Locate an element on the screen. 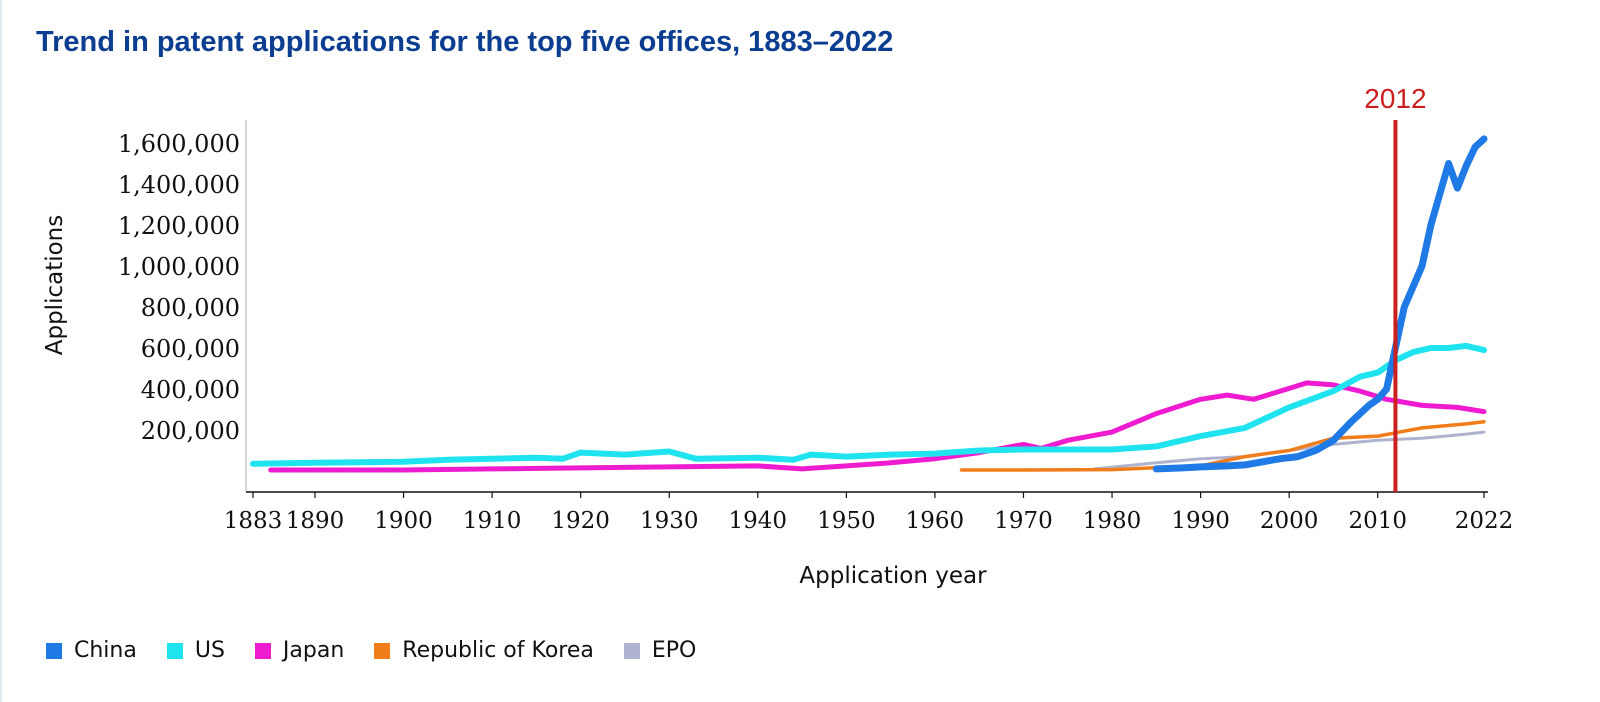 This screenshot has width=1600, height=702. x-tick-label: 1970 is located at coordinates (1023, 521).